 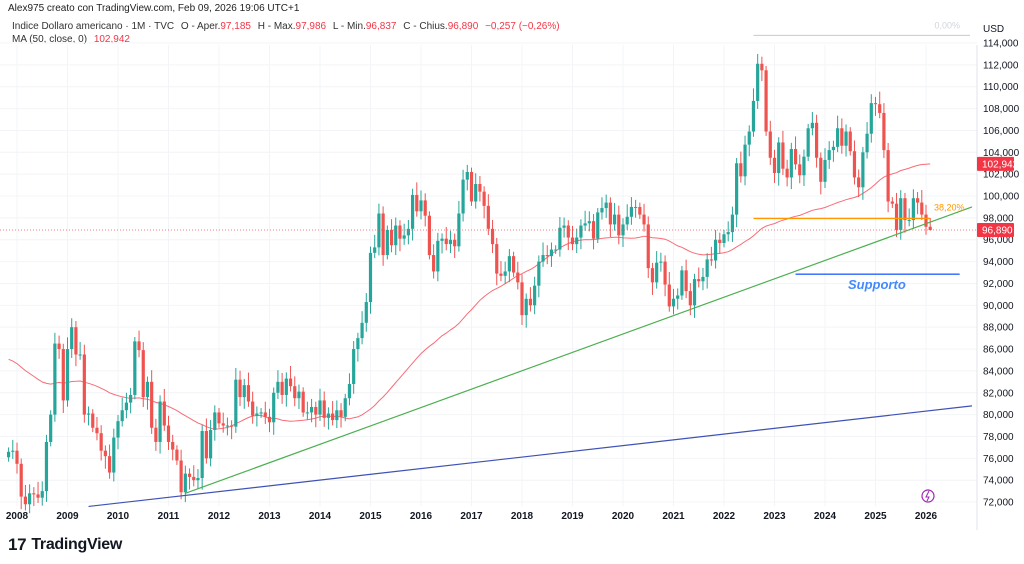 What do you see at coordinates (995, 163) in the screenshot?
I see `ma-price-label-bg` at bounding box center [995, 163].